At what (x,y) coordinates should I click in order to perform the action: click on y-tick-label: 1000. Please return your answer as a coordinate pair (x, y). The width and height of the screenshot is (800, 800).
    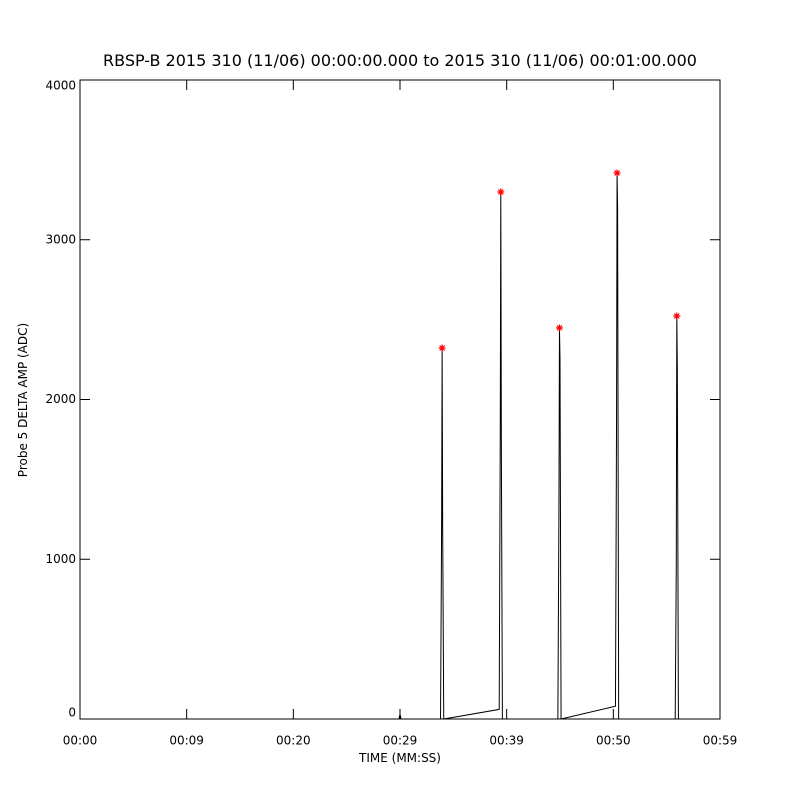
    Looking at the image, I should click on (60, 559).